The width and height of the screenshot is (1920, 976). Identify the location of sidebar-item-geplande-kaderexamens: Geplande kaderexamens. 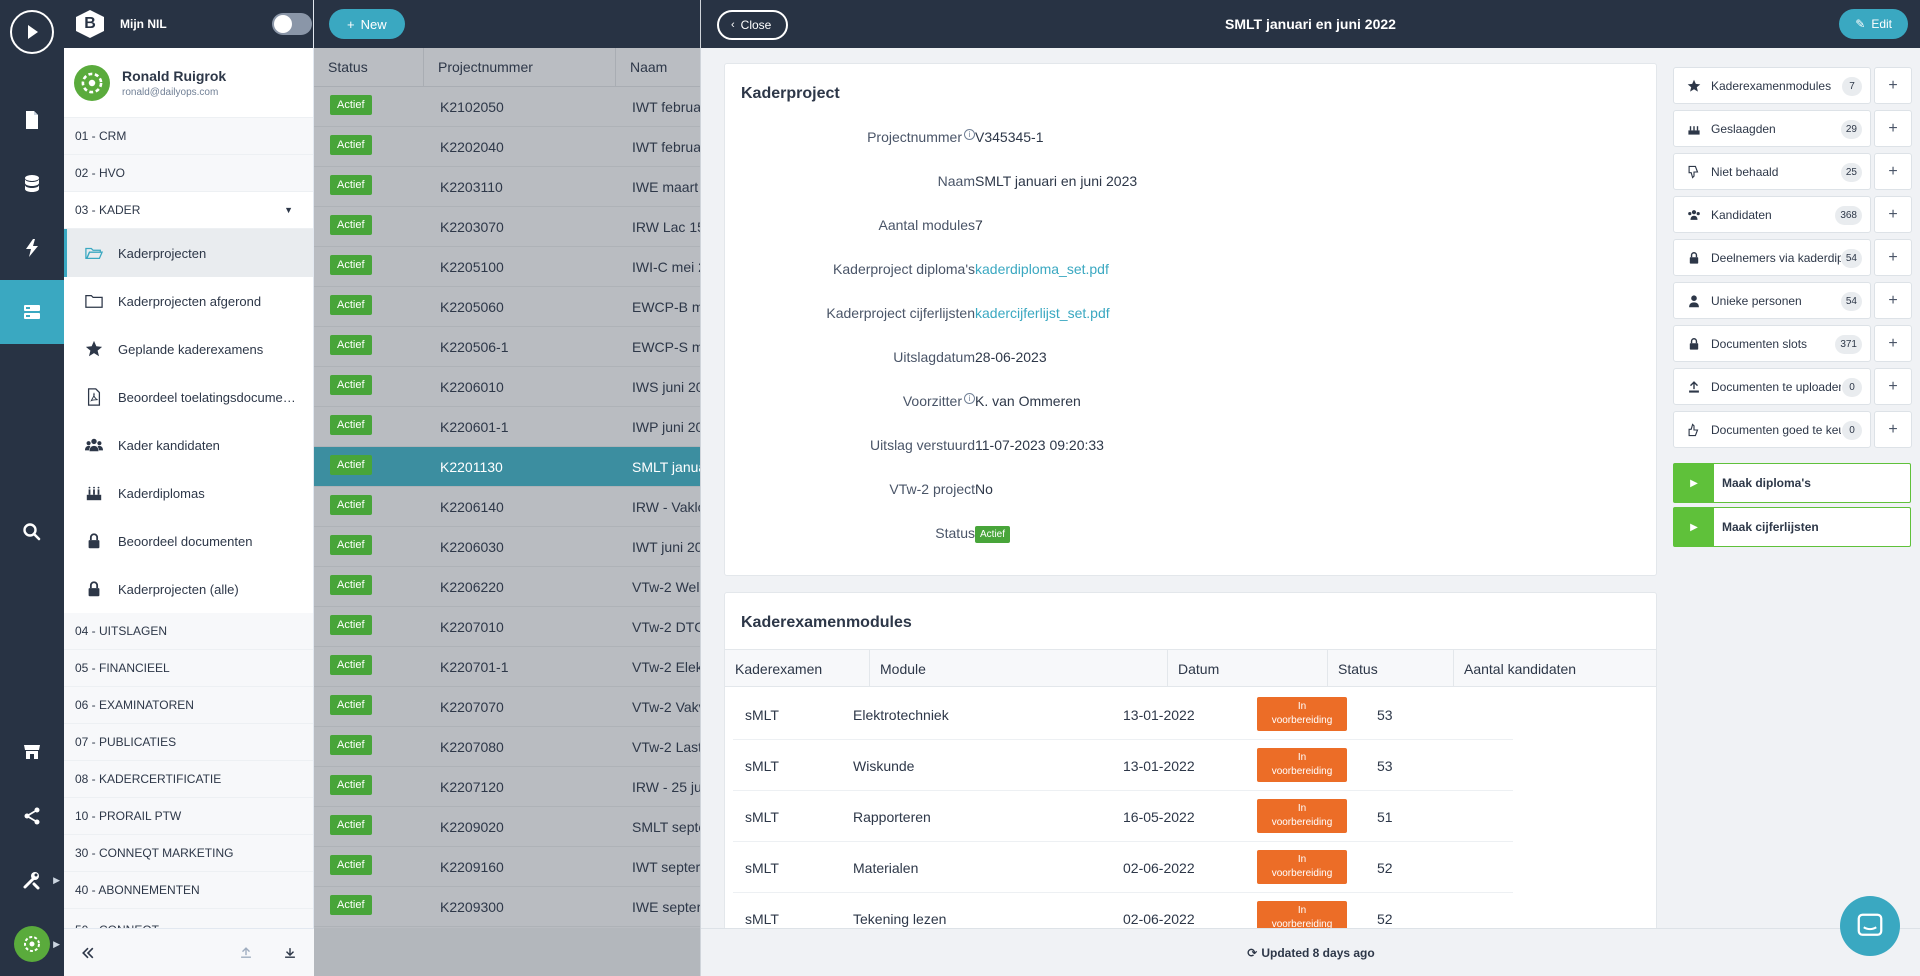
(188, 349).